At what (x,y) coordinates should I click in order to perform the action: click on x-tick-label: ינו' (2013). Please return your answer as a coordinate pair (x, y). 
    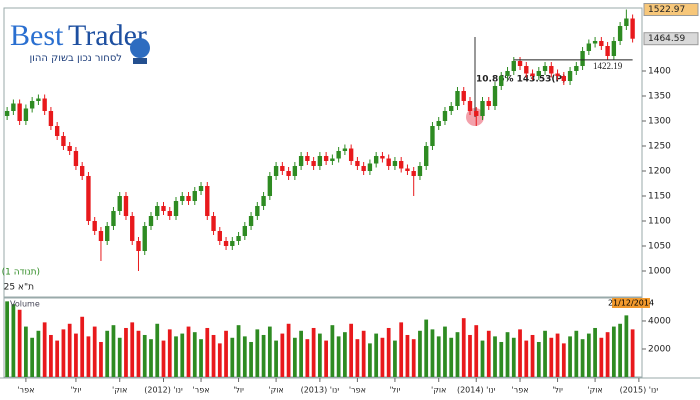
    Looking at the image, I should click on (320, 390).